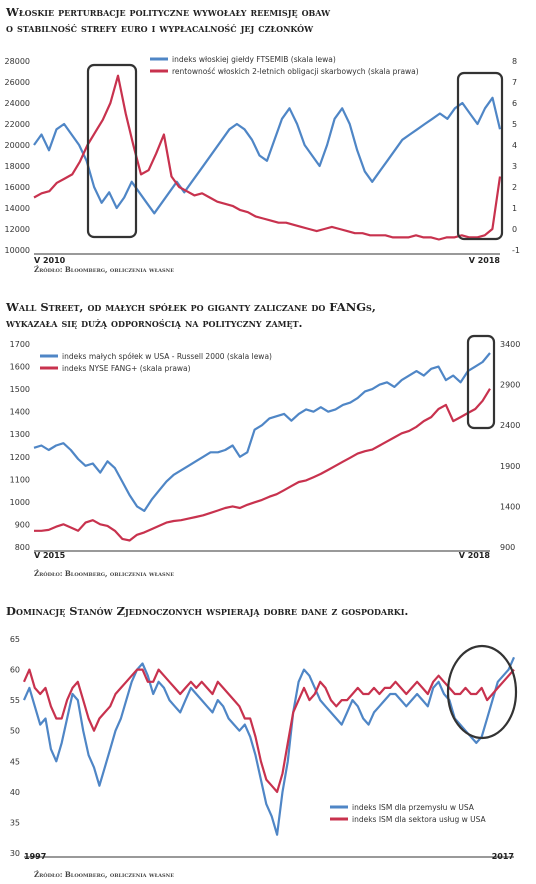 This screenshot has height=884, width=536. I want to click on y-left-tick-label: 18000, so click(17, 166).